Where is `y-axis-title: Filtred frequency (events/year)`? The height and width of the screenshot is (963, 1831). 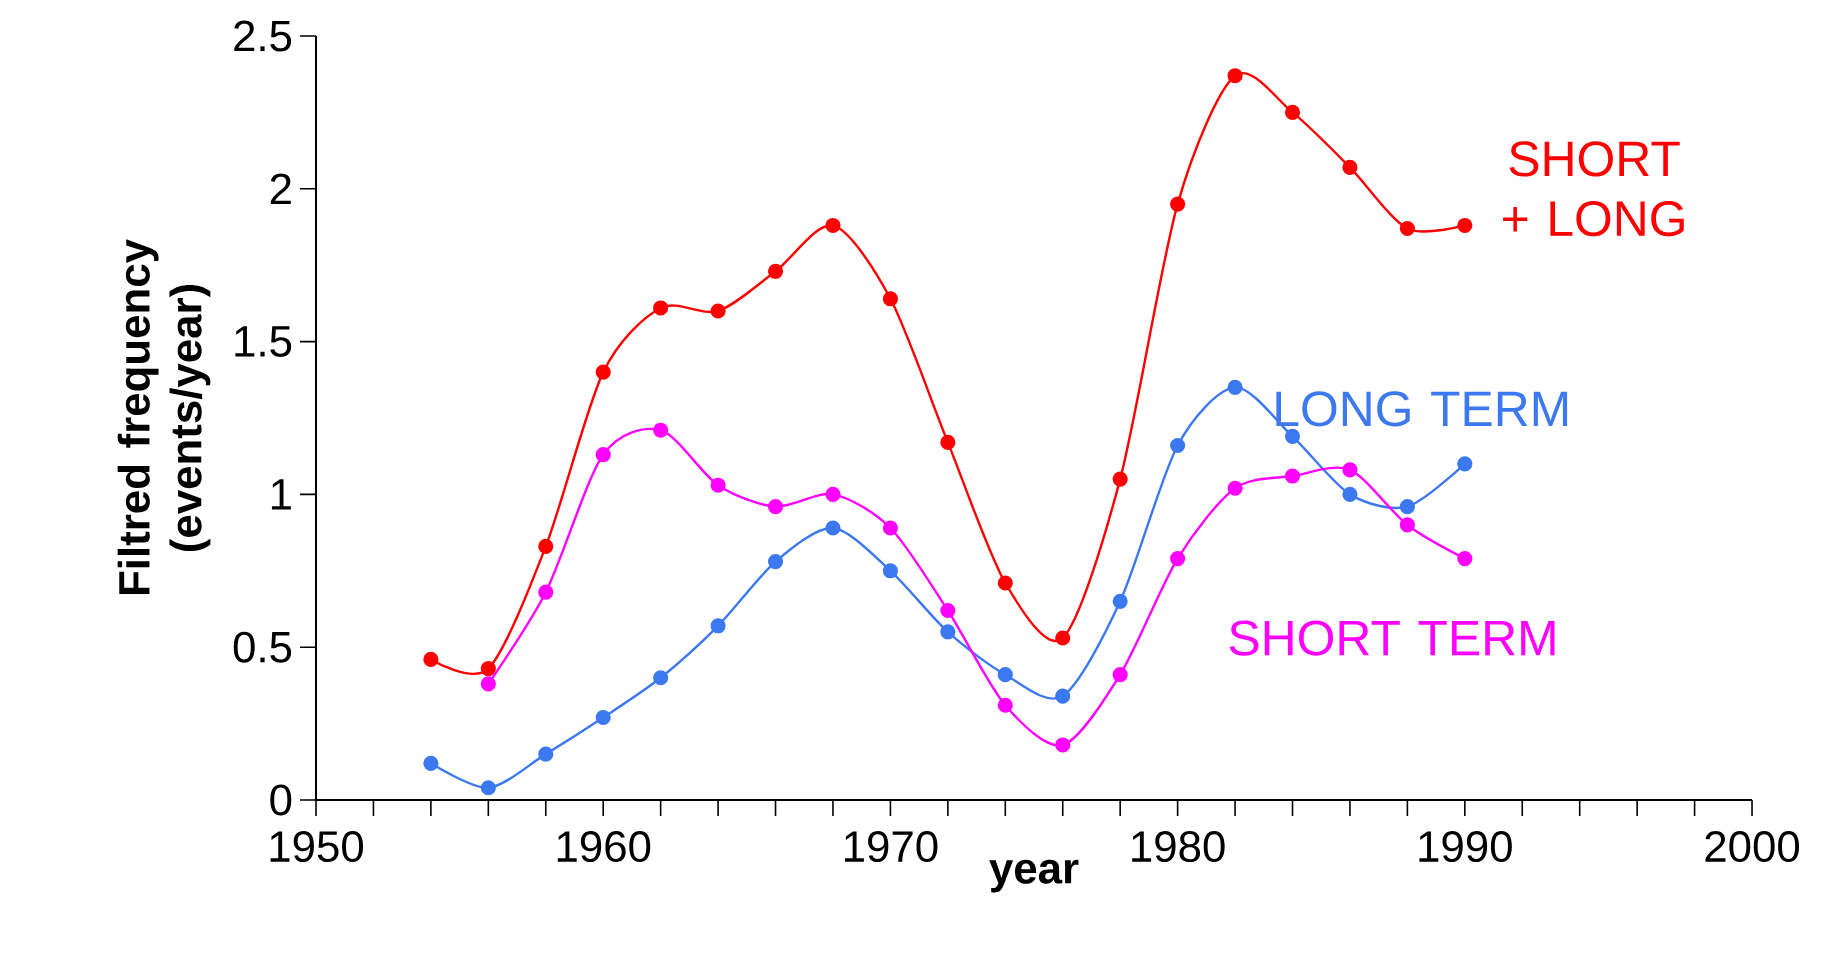 y-axis-title: Filtred frequency (events/year) is located at coordinates (164, 417).